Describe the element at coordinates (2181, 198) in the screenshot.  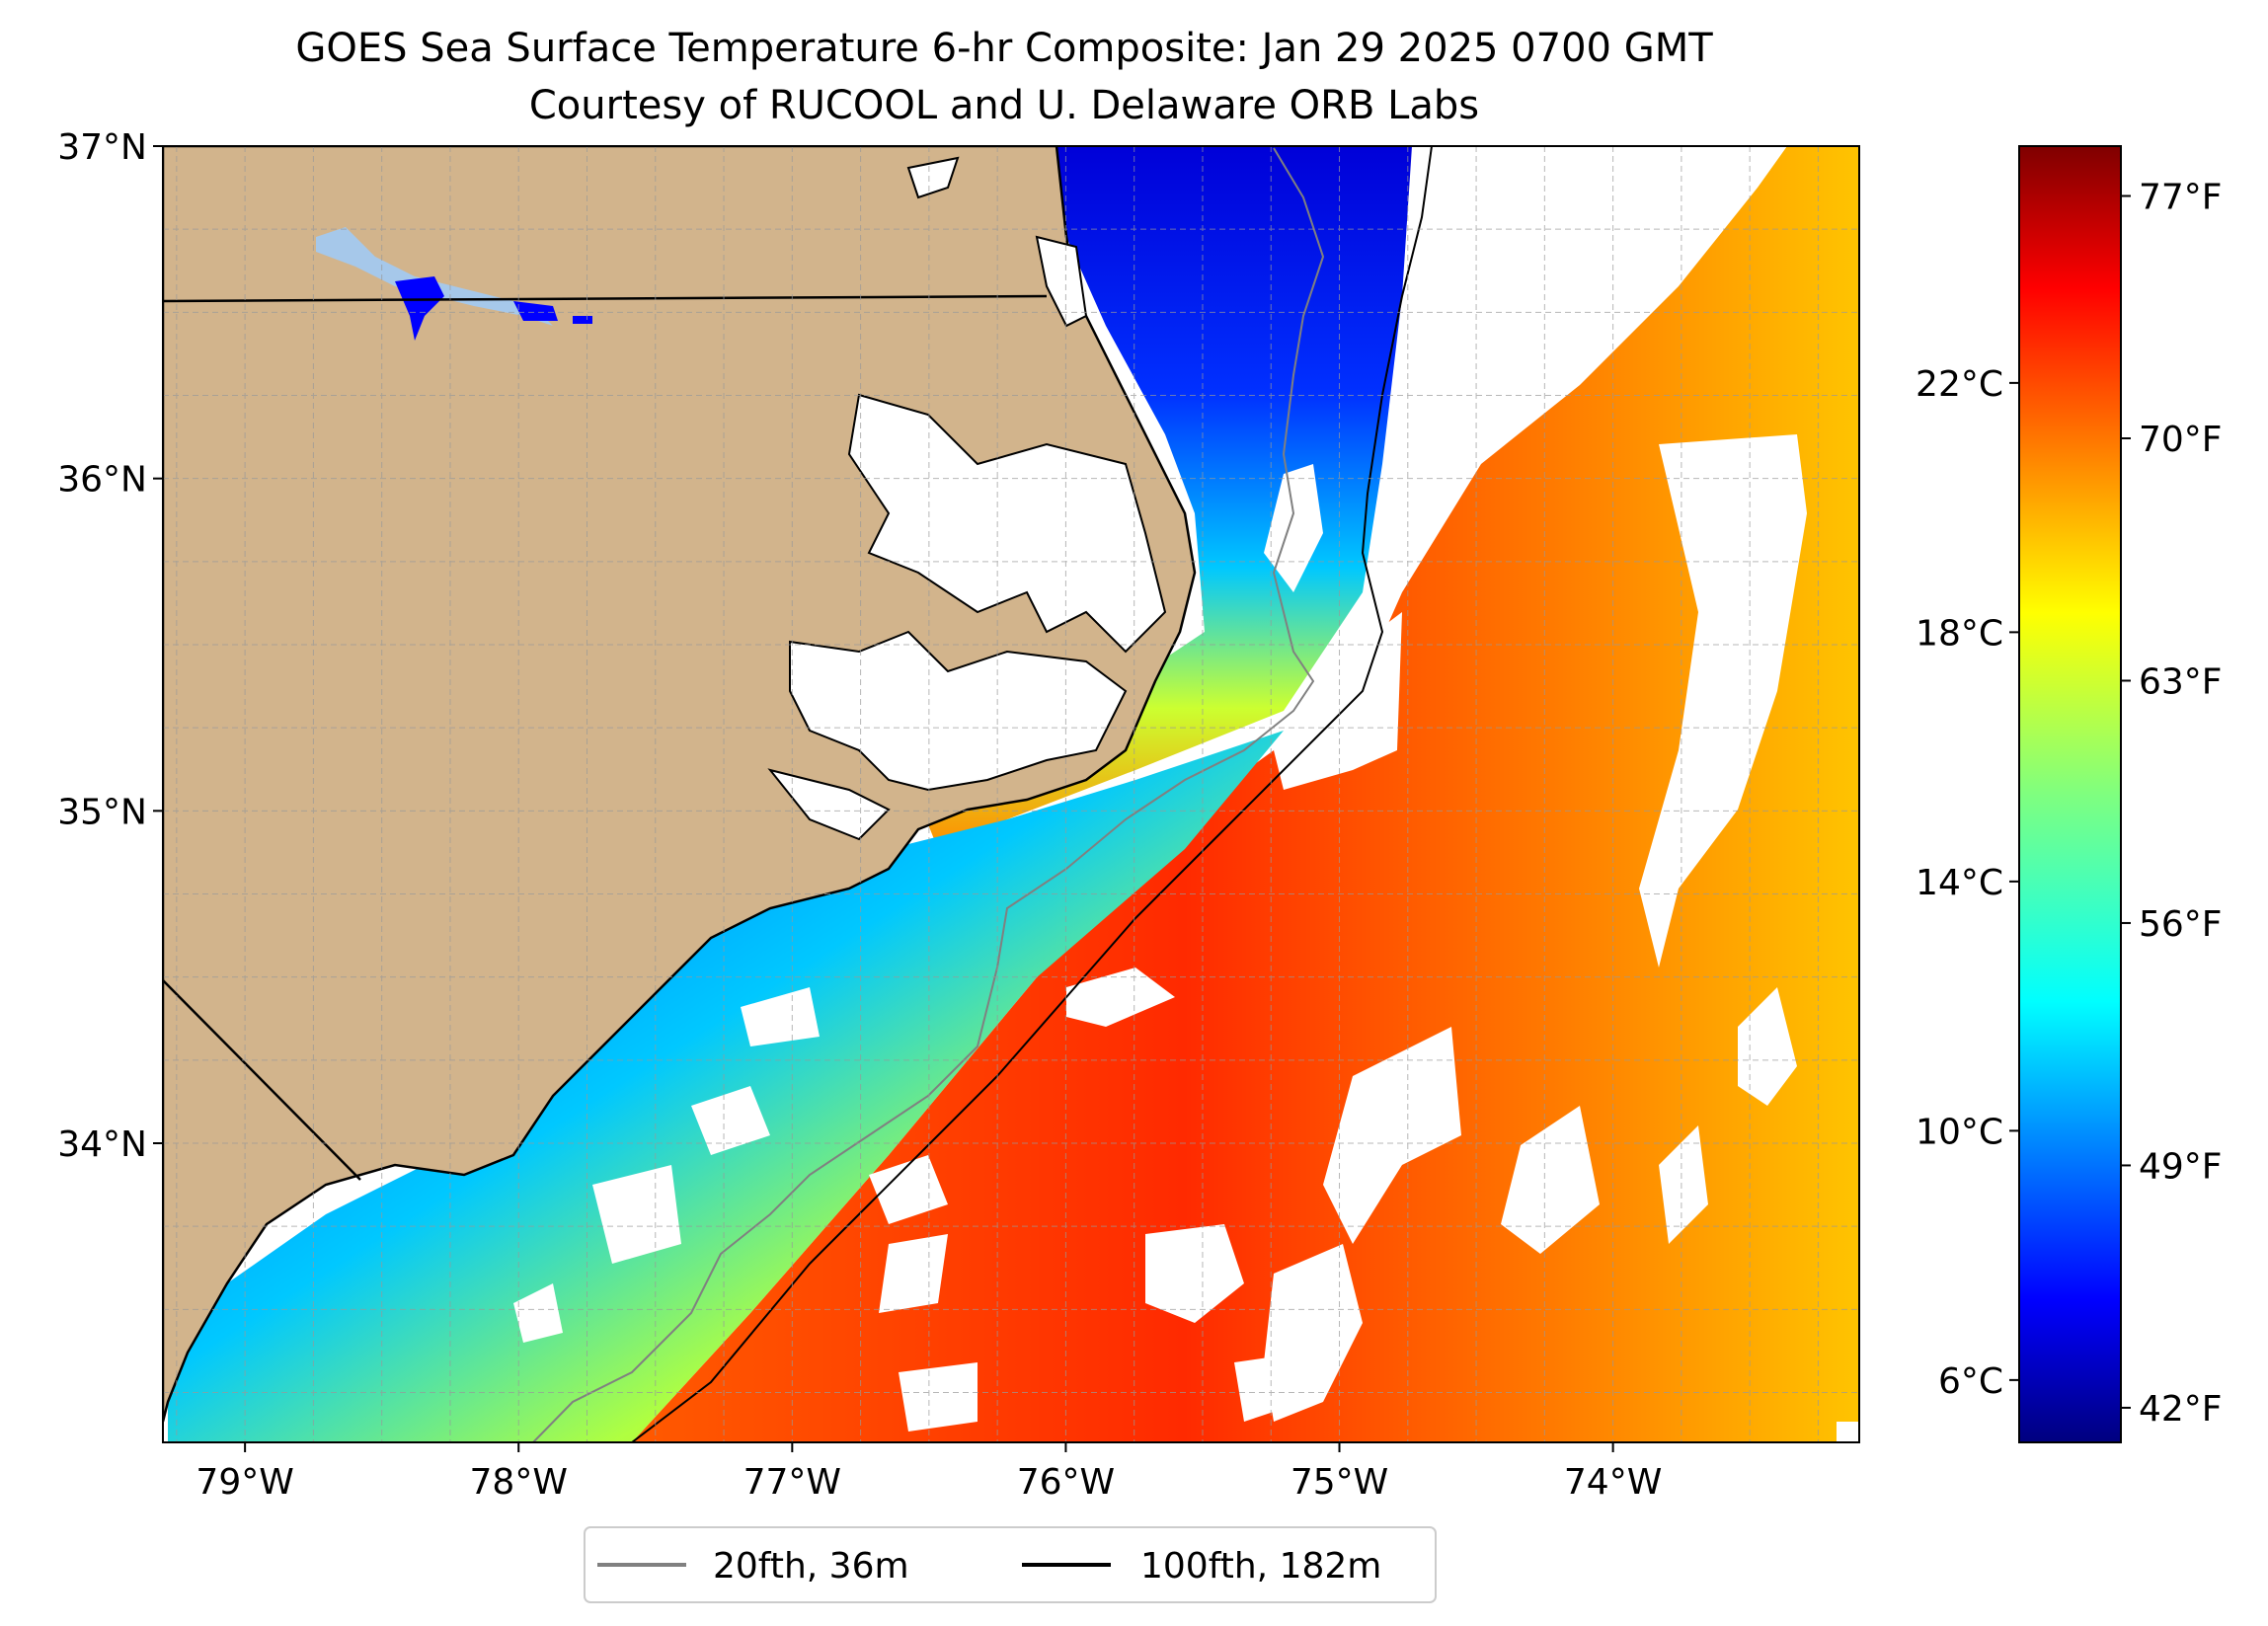
I see `fahrenheit-tick-label: 77°F` at that location.